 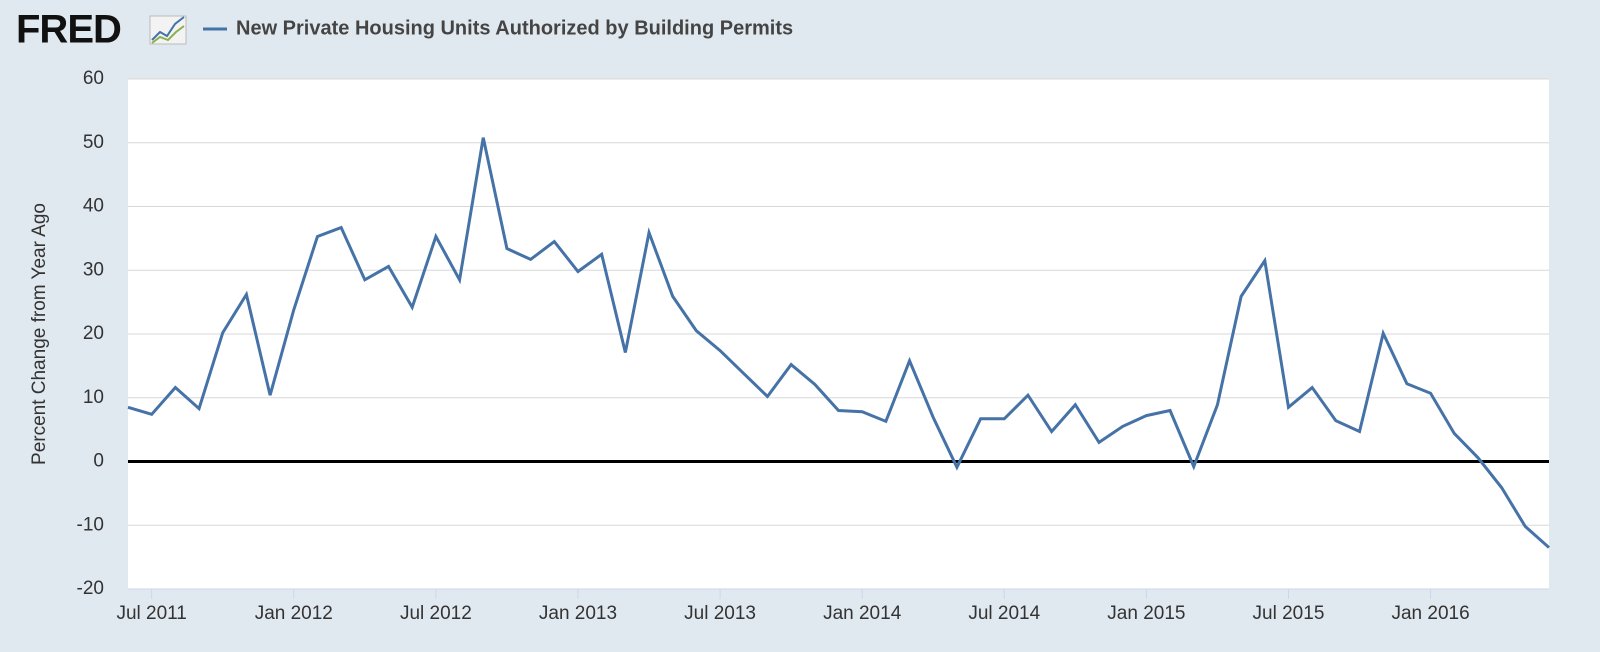 What do you see at coordinates (720, 613) in the screenshot?
I see `x-tick-label: Jul 2013` at bounding box center [720, 613].